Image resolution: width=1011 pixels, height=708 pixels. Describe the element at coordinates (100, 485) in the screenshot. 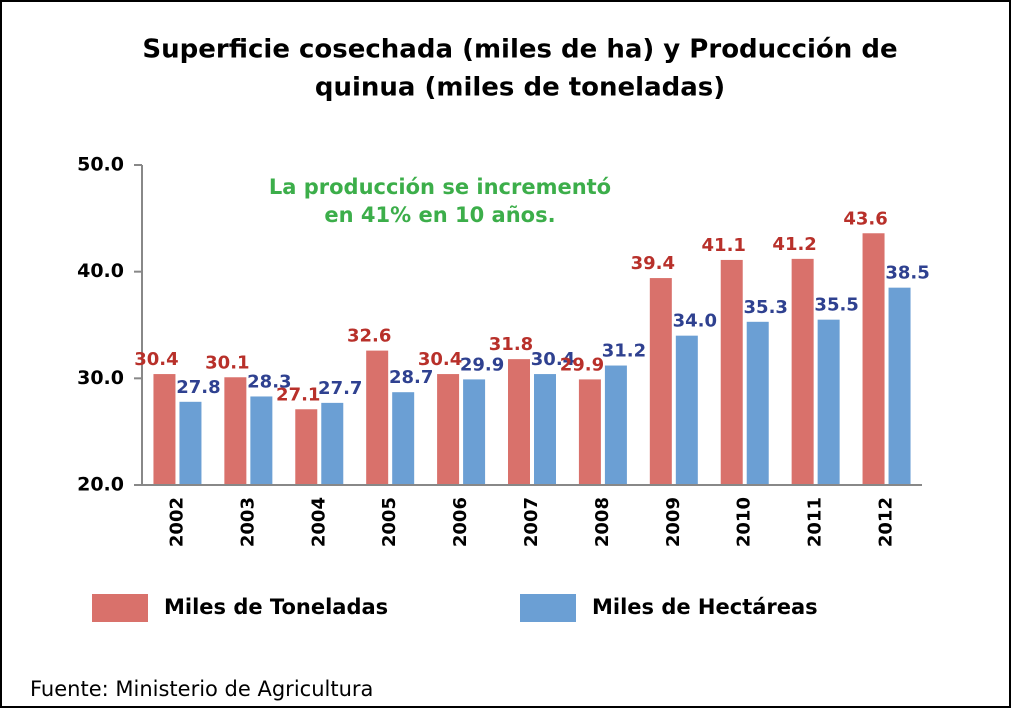

I see `y-tick-label: 20.0` at that location.